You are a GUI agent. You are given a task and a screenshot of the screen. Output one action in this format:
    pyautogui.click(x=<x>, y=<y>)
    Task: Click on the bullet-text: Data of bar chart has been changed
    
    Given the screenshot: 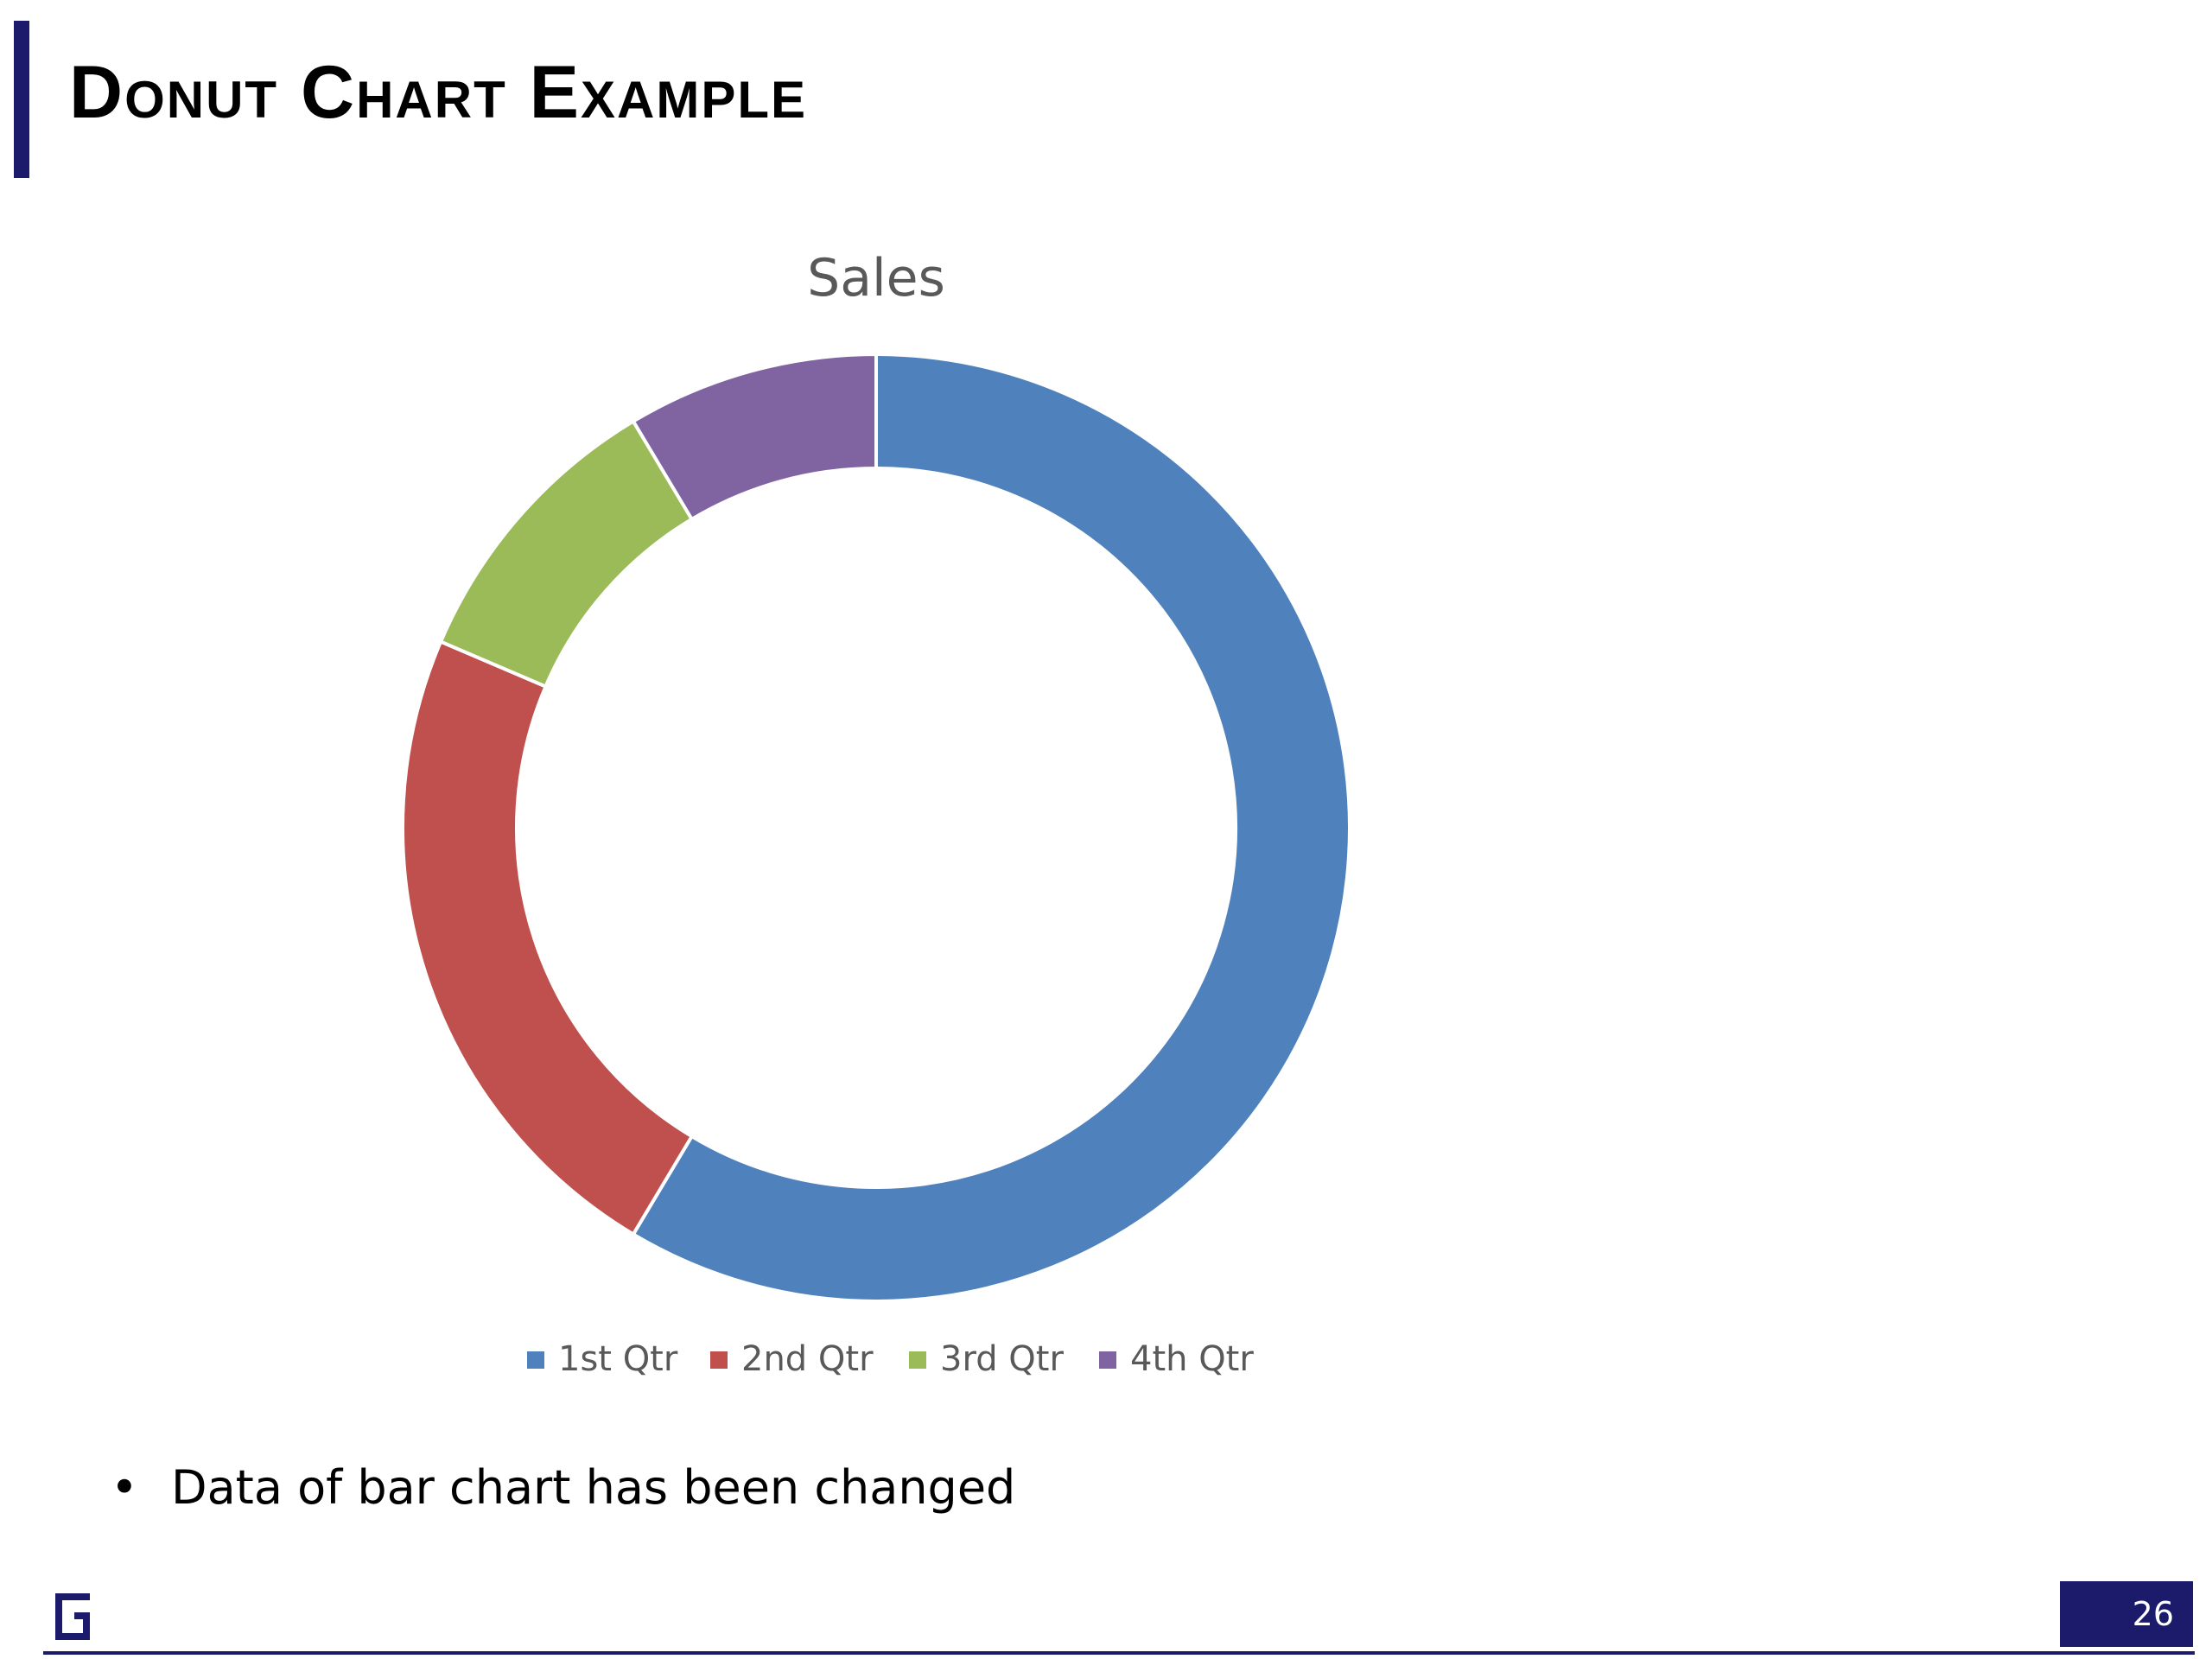 What is the action you would take?
    pyautogui.click(x=593, y=1487)
    